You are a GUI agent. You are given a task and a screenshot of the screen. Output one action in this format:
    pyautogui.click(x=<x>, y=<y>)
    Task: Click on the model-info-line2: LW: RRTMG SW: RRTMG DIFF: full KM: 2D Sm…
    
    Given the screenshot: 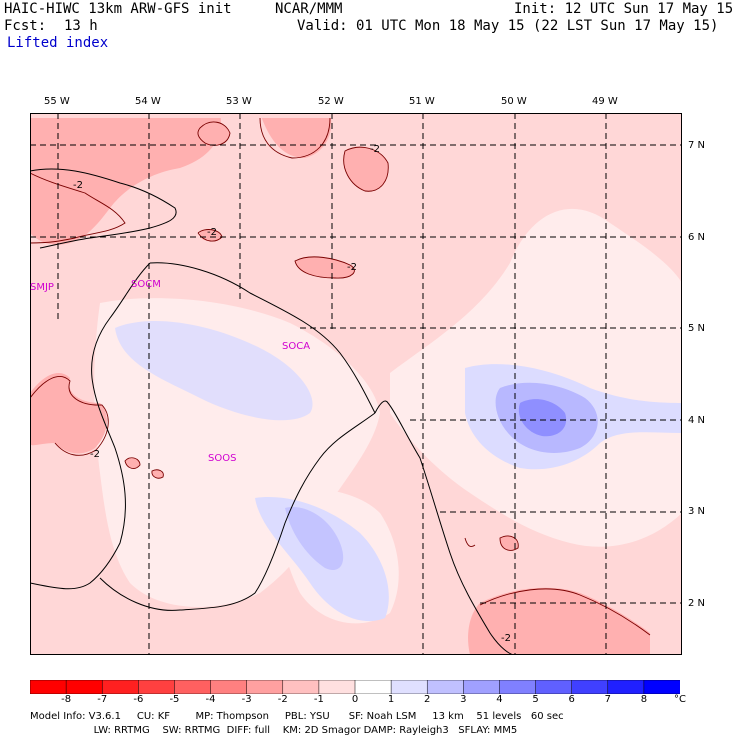 What is the action you would take?
    pyautogui.click(x=274, y=730)
    